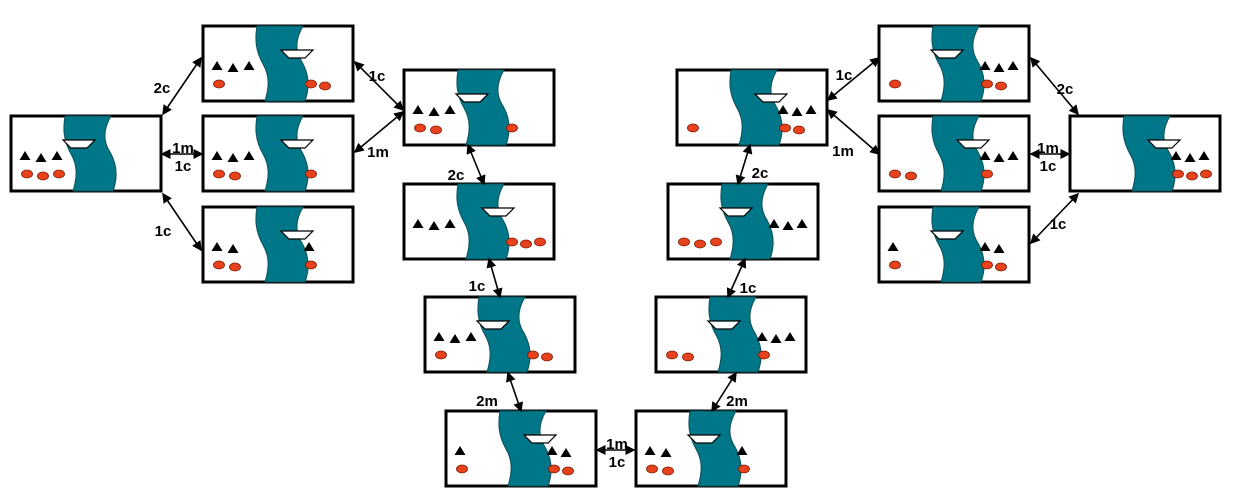 The width and height of the screenshot is (1240, 503). What do you see at coordinates (737, 401) in the screenshot?
I see `transition-label: 2m` at bounding box center [737, 401].